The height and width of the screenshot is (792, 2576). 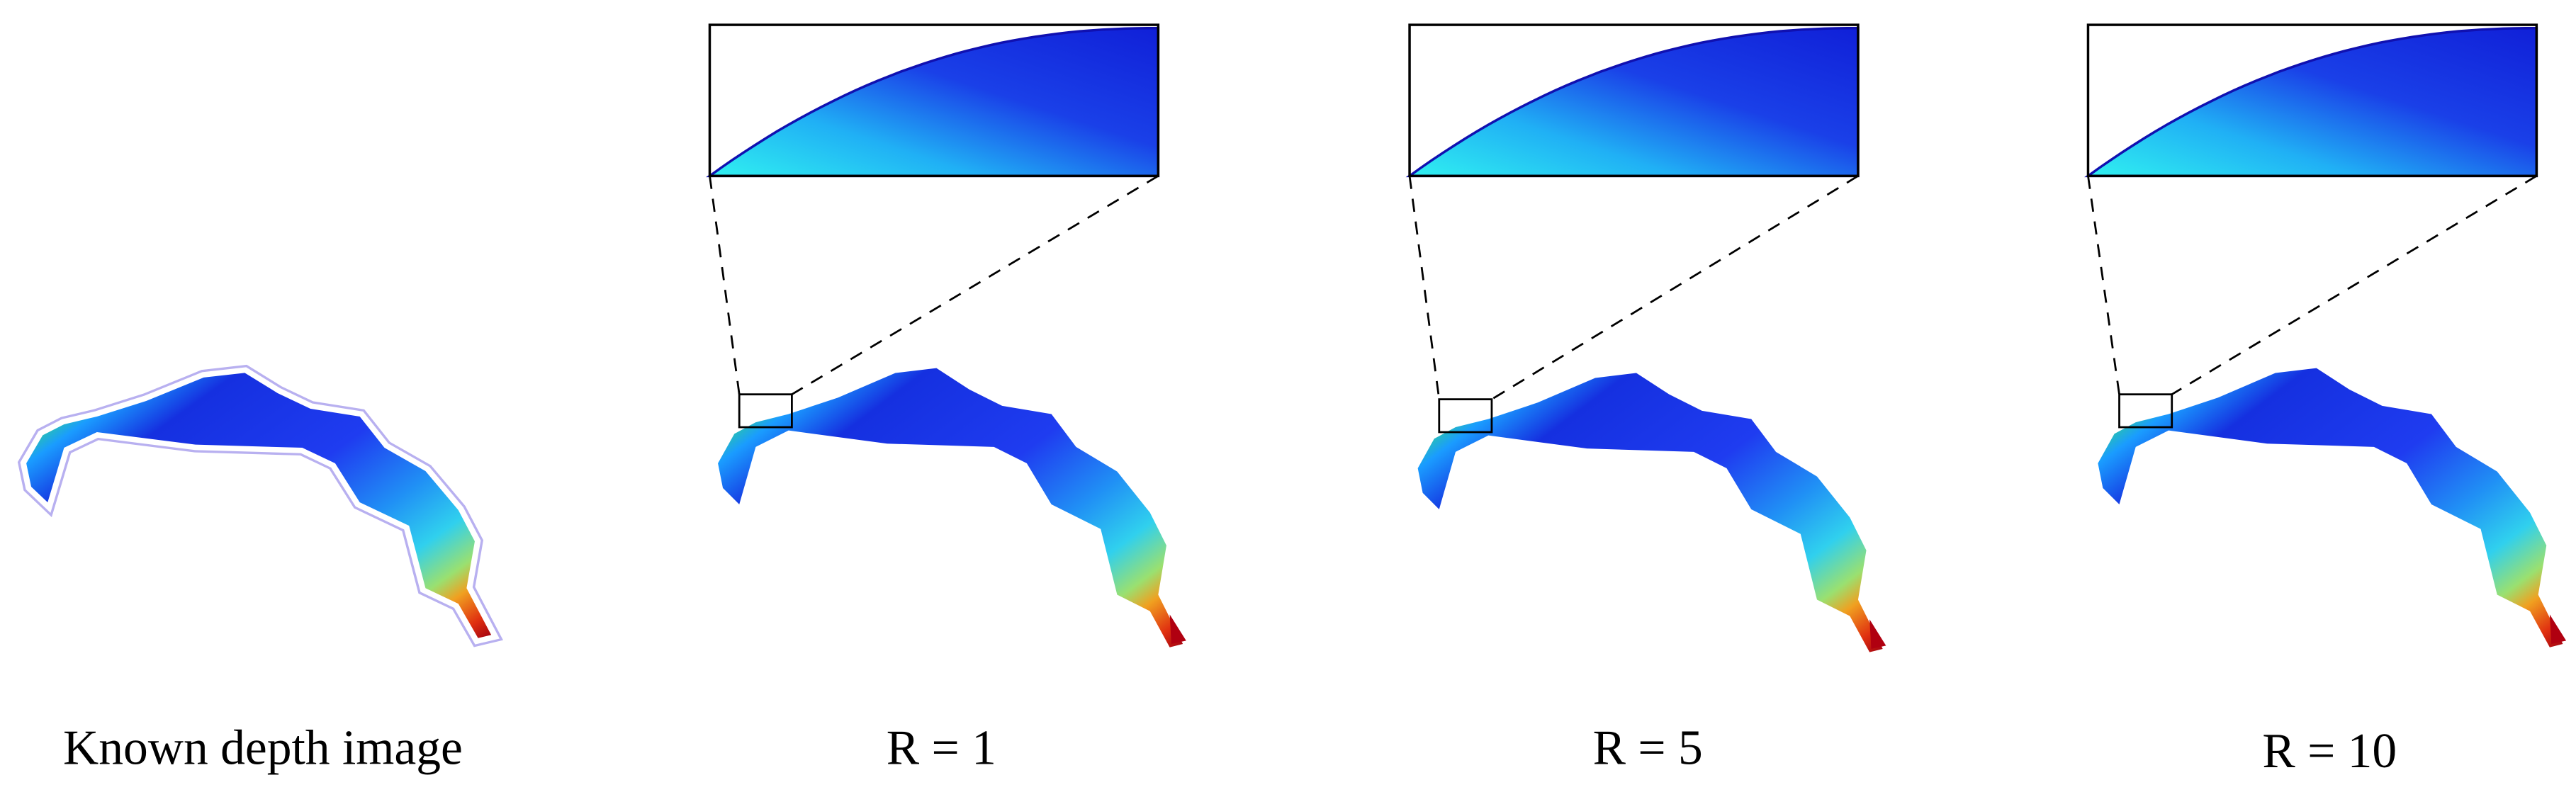 I want to click on caption: R = 5, so click(x=1648, y=747).